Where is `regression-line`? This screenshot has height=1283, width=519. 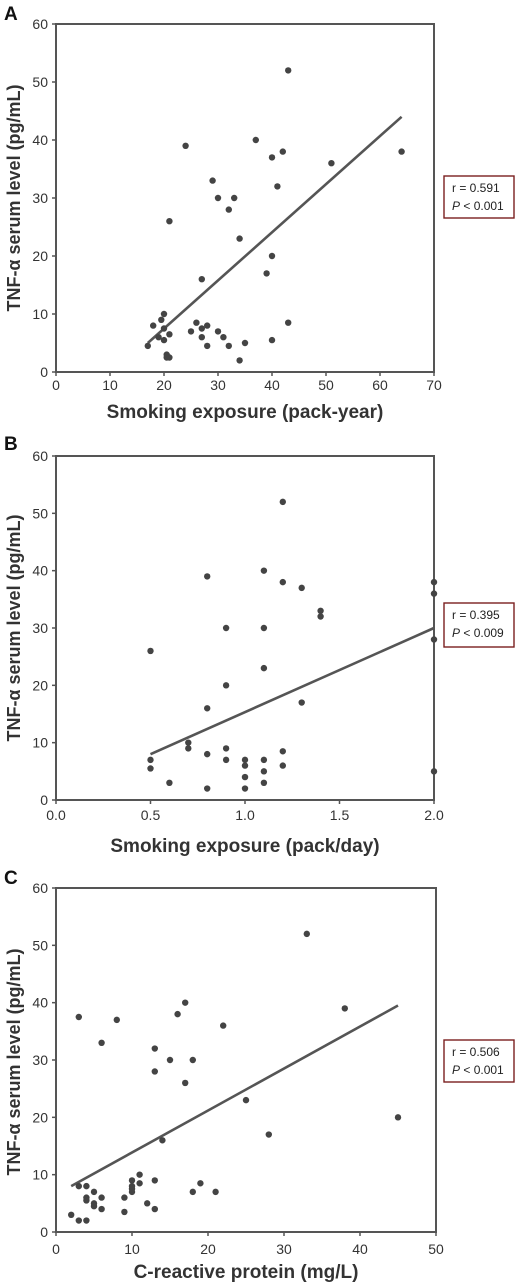 regression-line is located at coordinates (292, 691).